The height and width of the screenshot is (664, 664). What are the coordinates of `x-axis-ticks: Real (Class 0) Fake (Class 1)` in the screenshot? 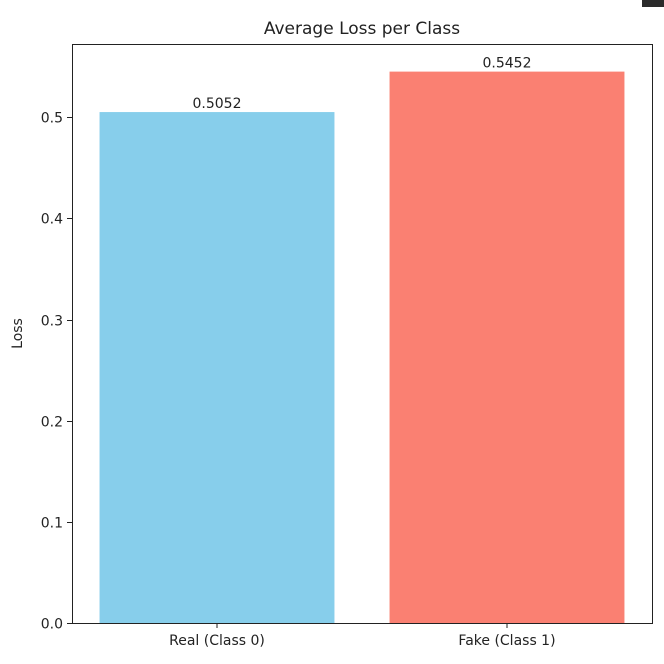 It's located at (362, 636).